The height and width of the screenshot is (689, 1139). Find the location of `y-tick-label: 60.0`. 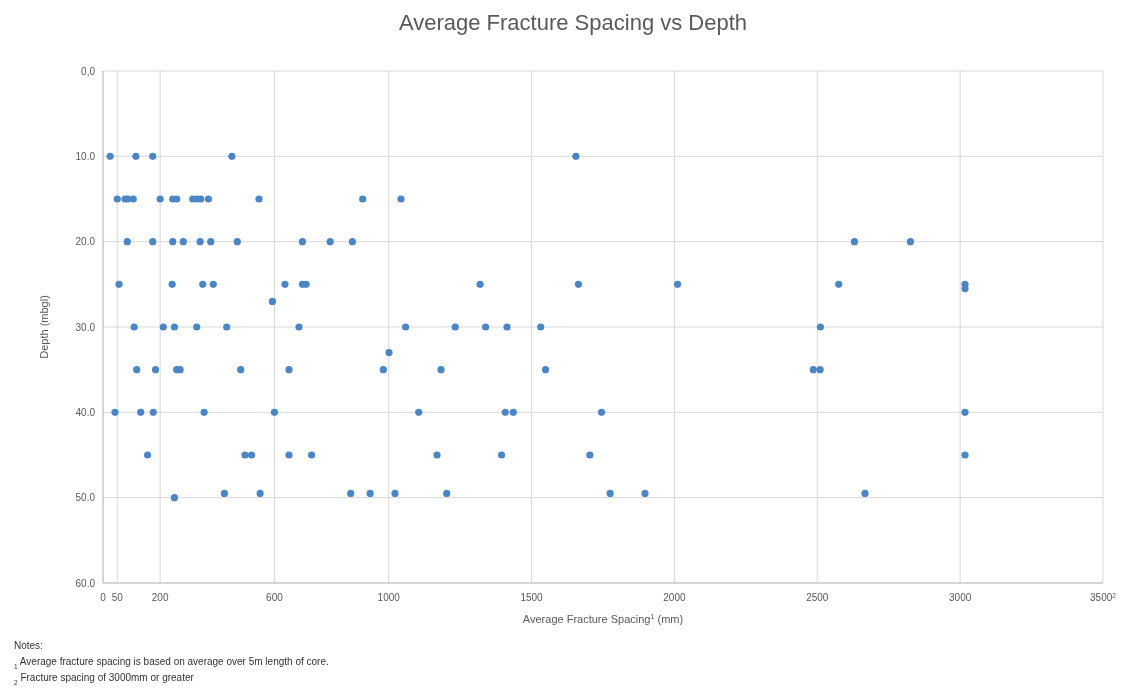

y-tick-label: 60.0 is located at coordinates (85, 583).